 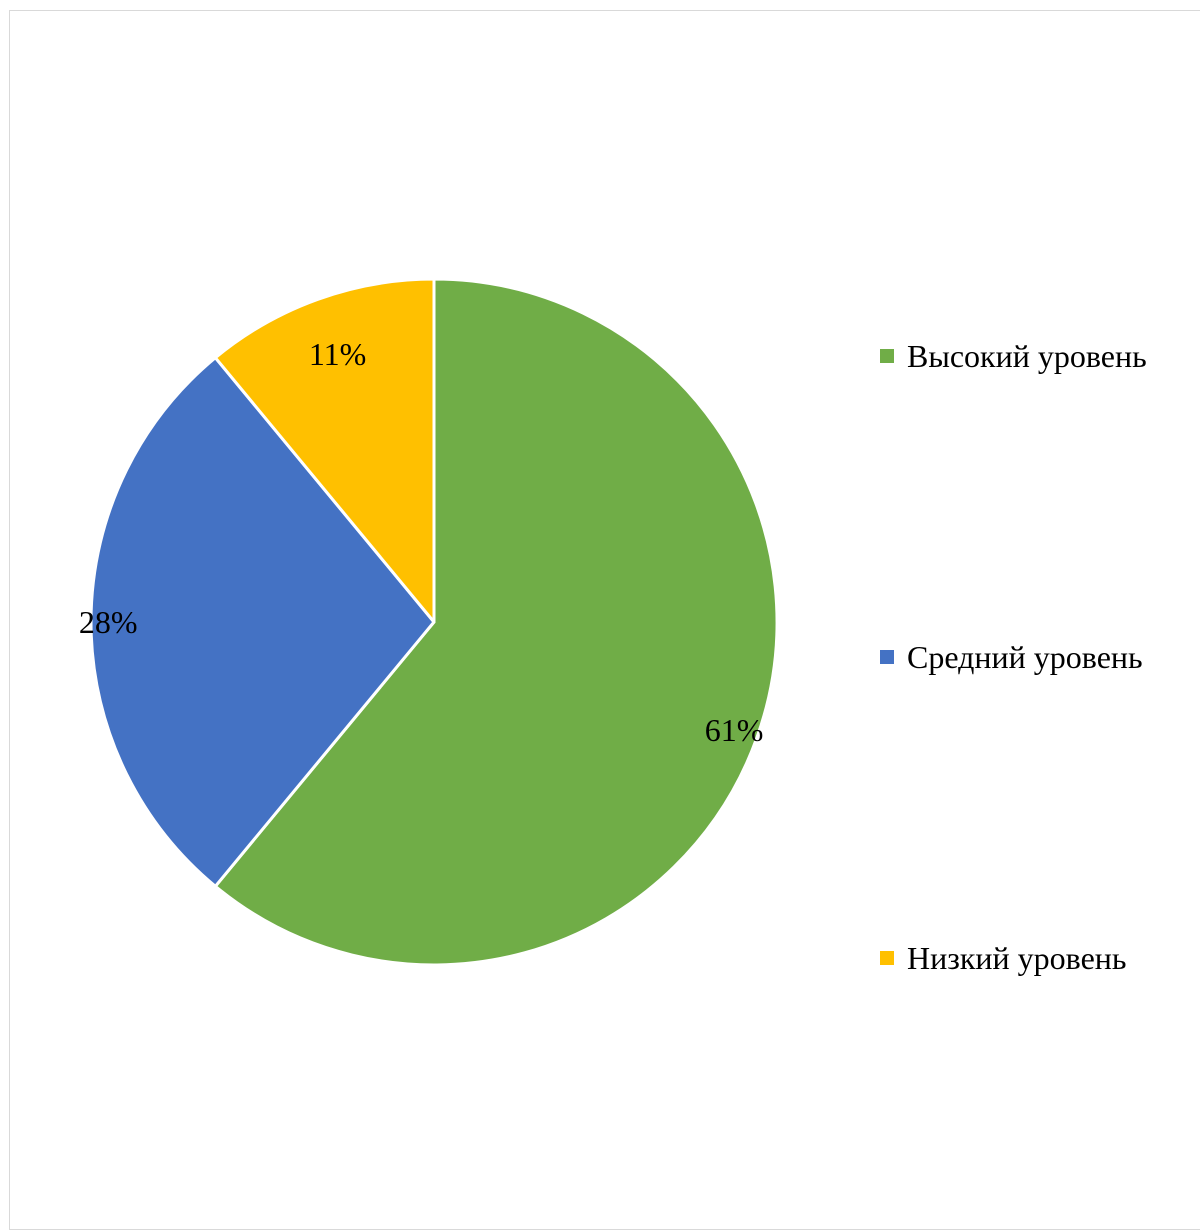 I want to click on data-label-high-level: 61%, so click(x=734, y=730).